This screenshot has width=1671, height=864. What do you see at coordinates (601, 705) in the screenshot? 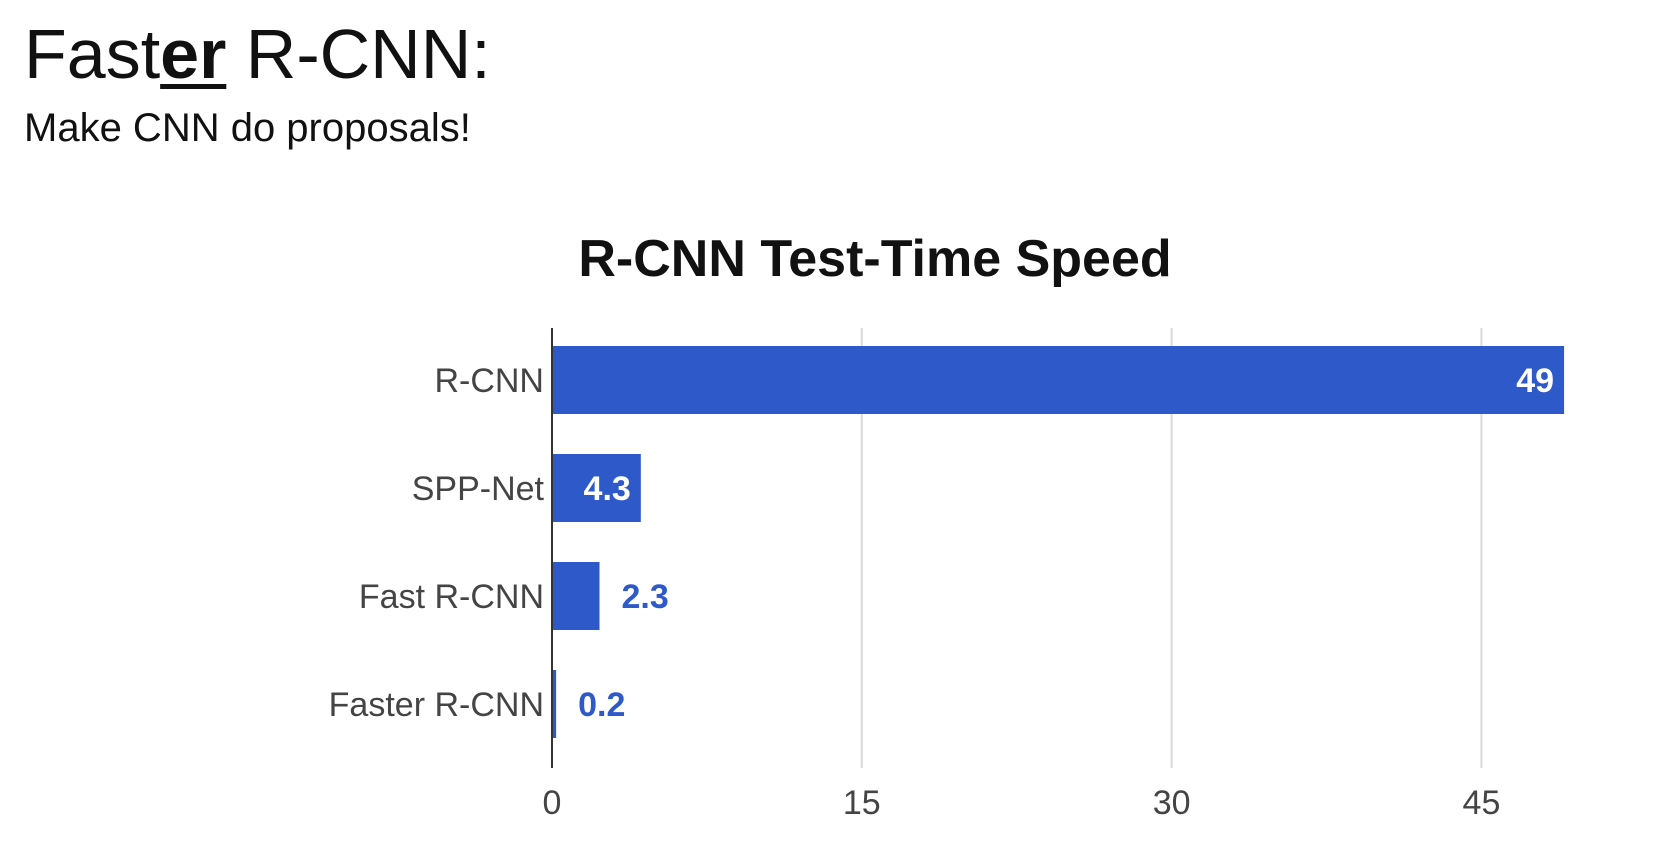
I see `data-label: 0.2` at bounding box center [601, 705].